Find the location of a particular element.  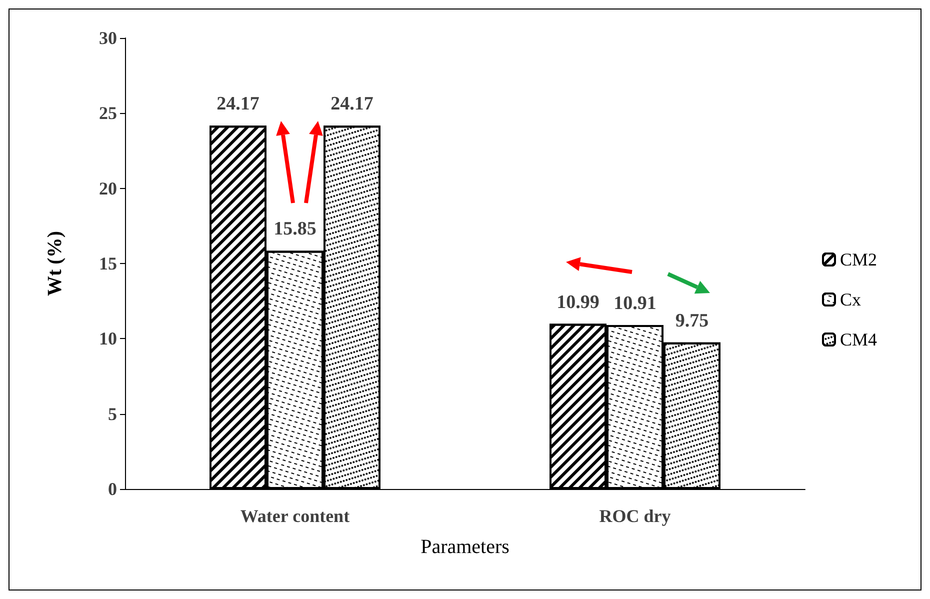

y-tick-label: 25 is located at coordinates (108, 113).